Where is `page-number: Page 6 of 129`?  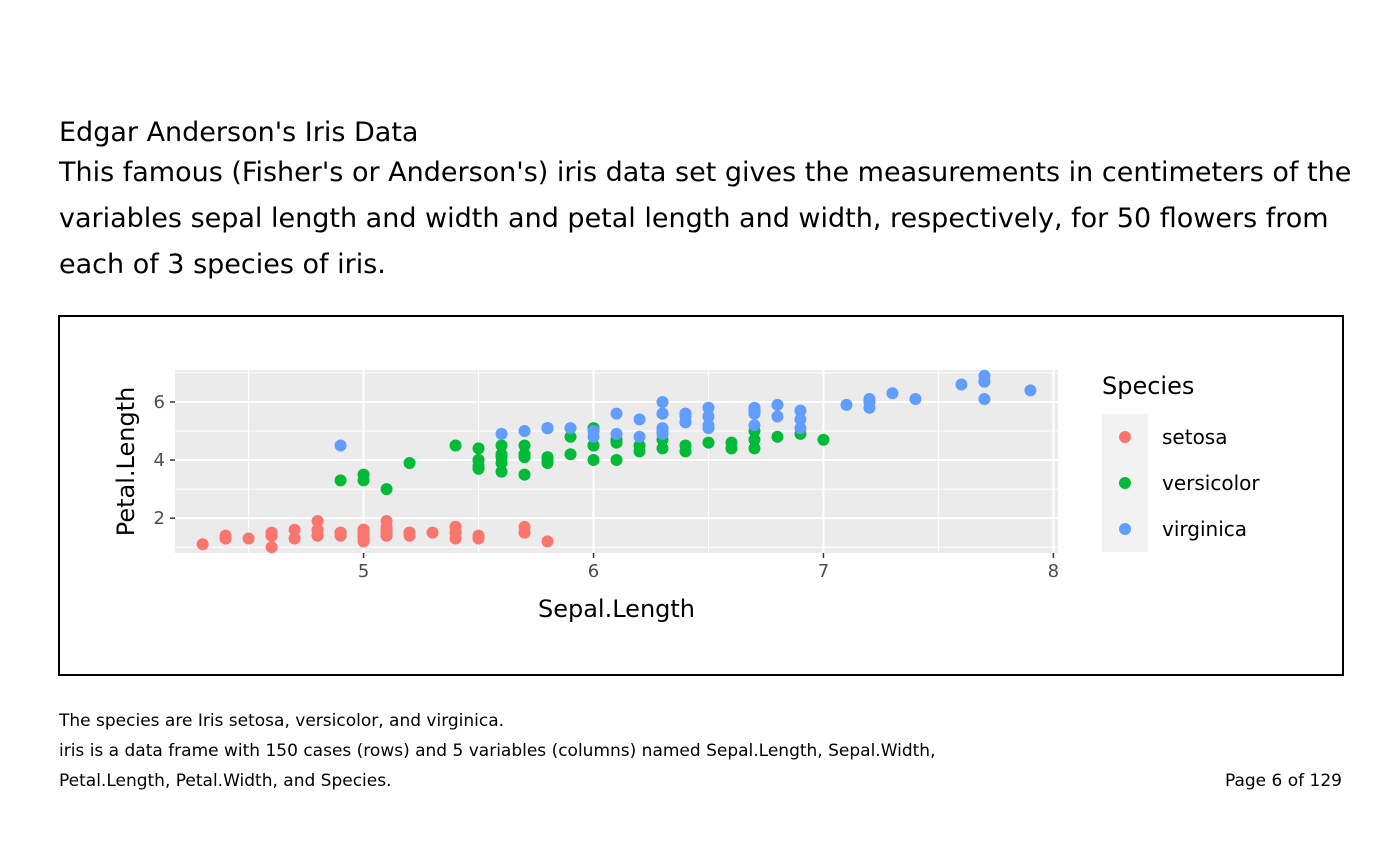
page-number: Page 6 of 129 is located at coordinates (1283, 781).